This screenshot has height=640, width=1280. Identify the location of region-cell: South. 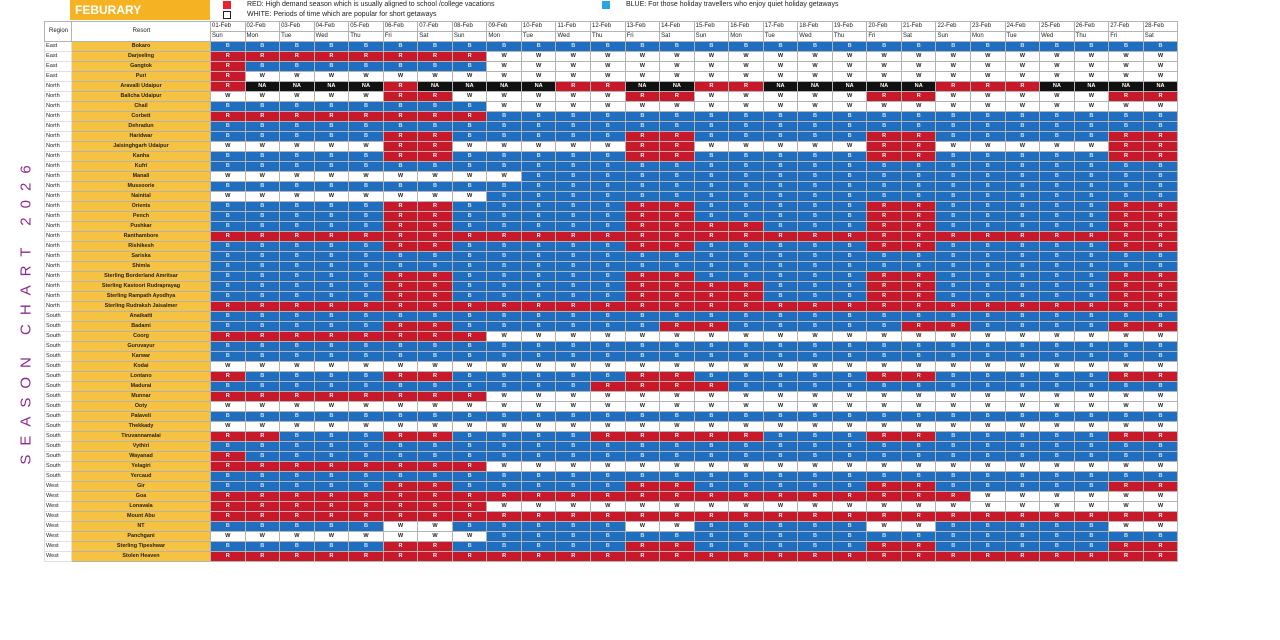
(58, 356).